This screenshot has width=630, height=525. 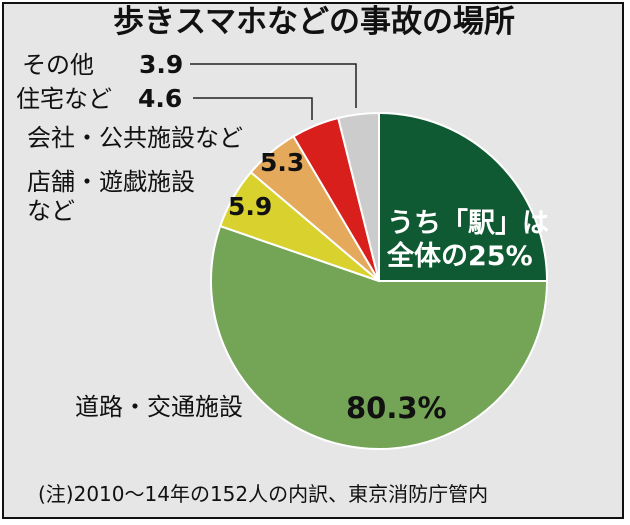 I want to click on label-shop-line1: 店舗・遊戯施設, so click(x=111, y=182).